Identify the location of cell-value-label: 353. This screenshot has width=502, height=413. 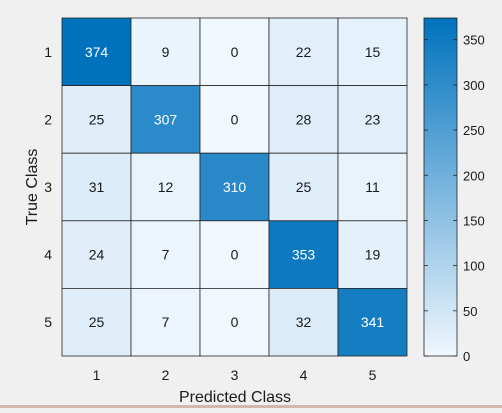
(304, 255).